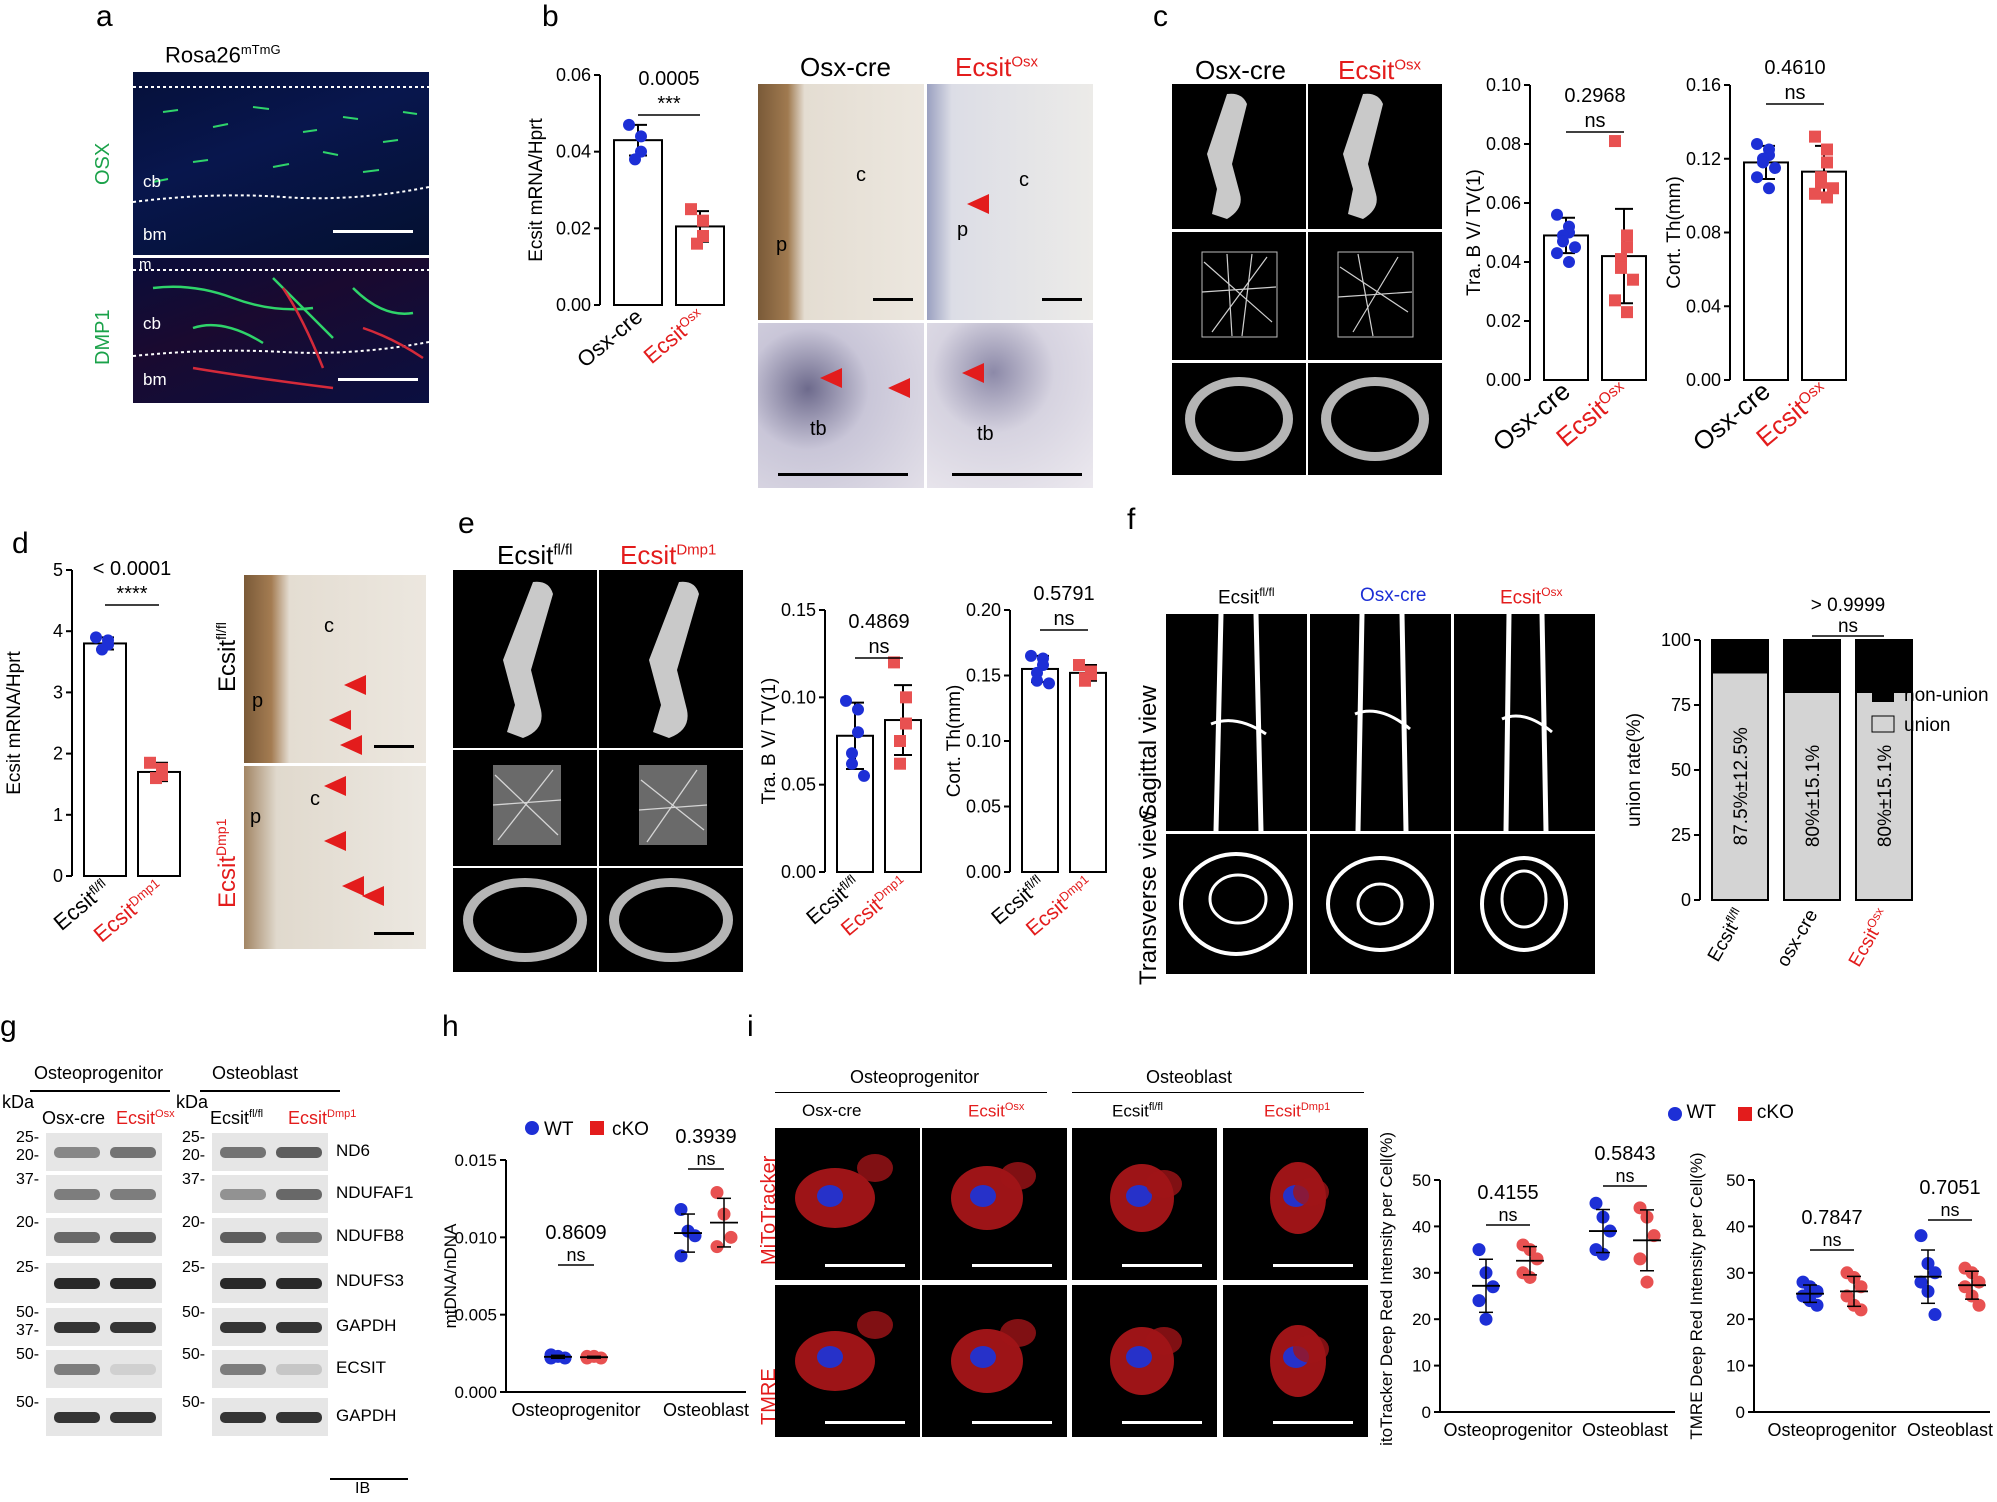 The height and width of the screenshot is (1502, 1997). What do you see at coordinates (58, 876) in the screenshot?
I see `y-tick-label: 0` at bounding box center [58, 876].